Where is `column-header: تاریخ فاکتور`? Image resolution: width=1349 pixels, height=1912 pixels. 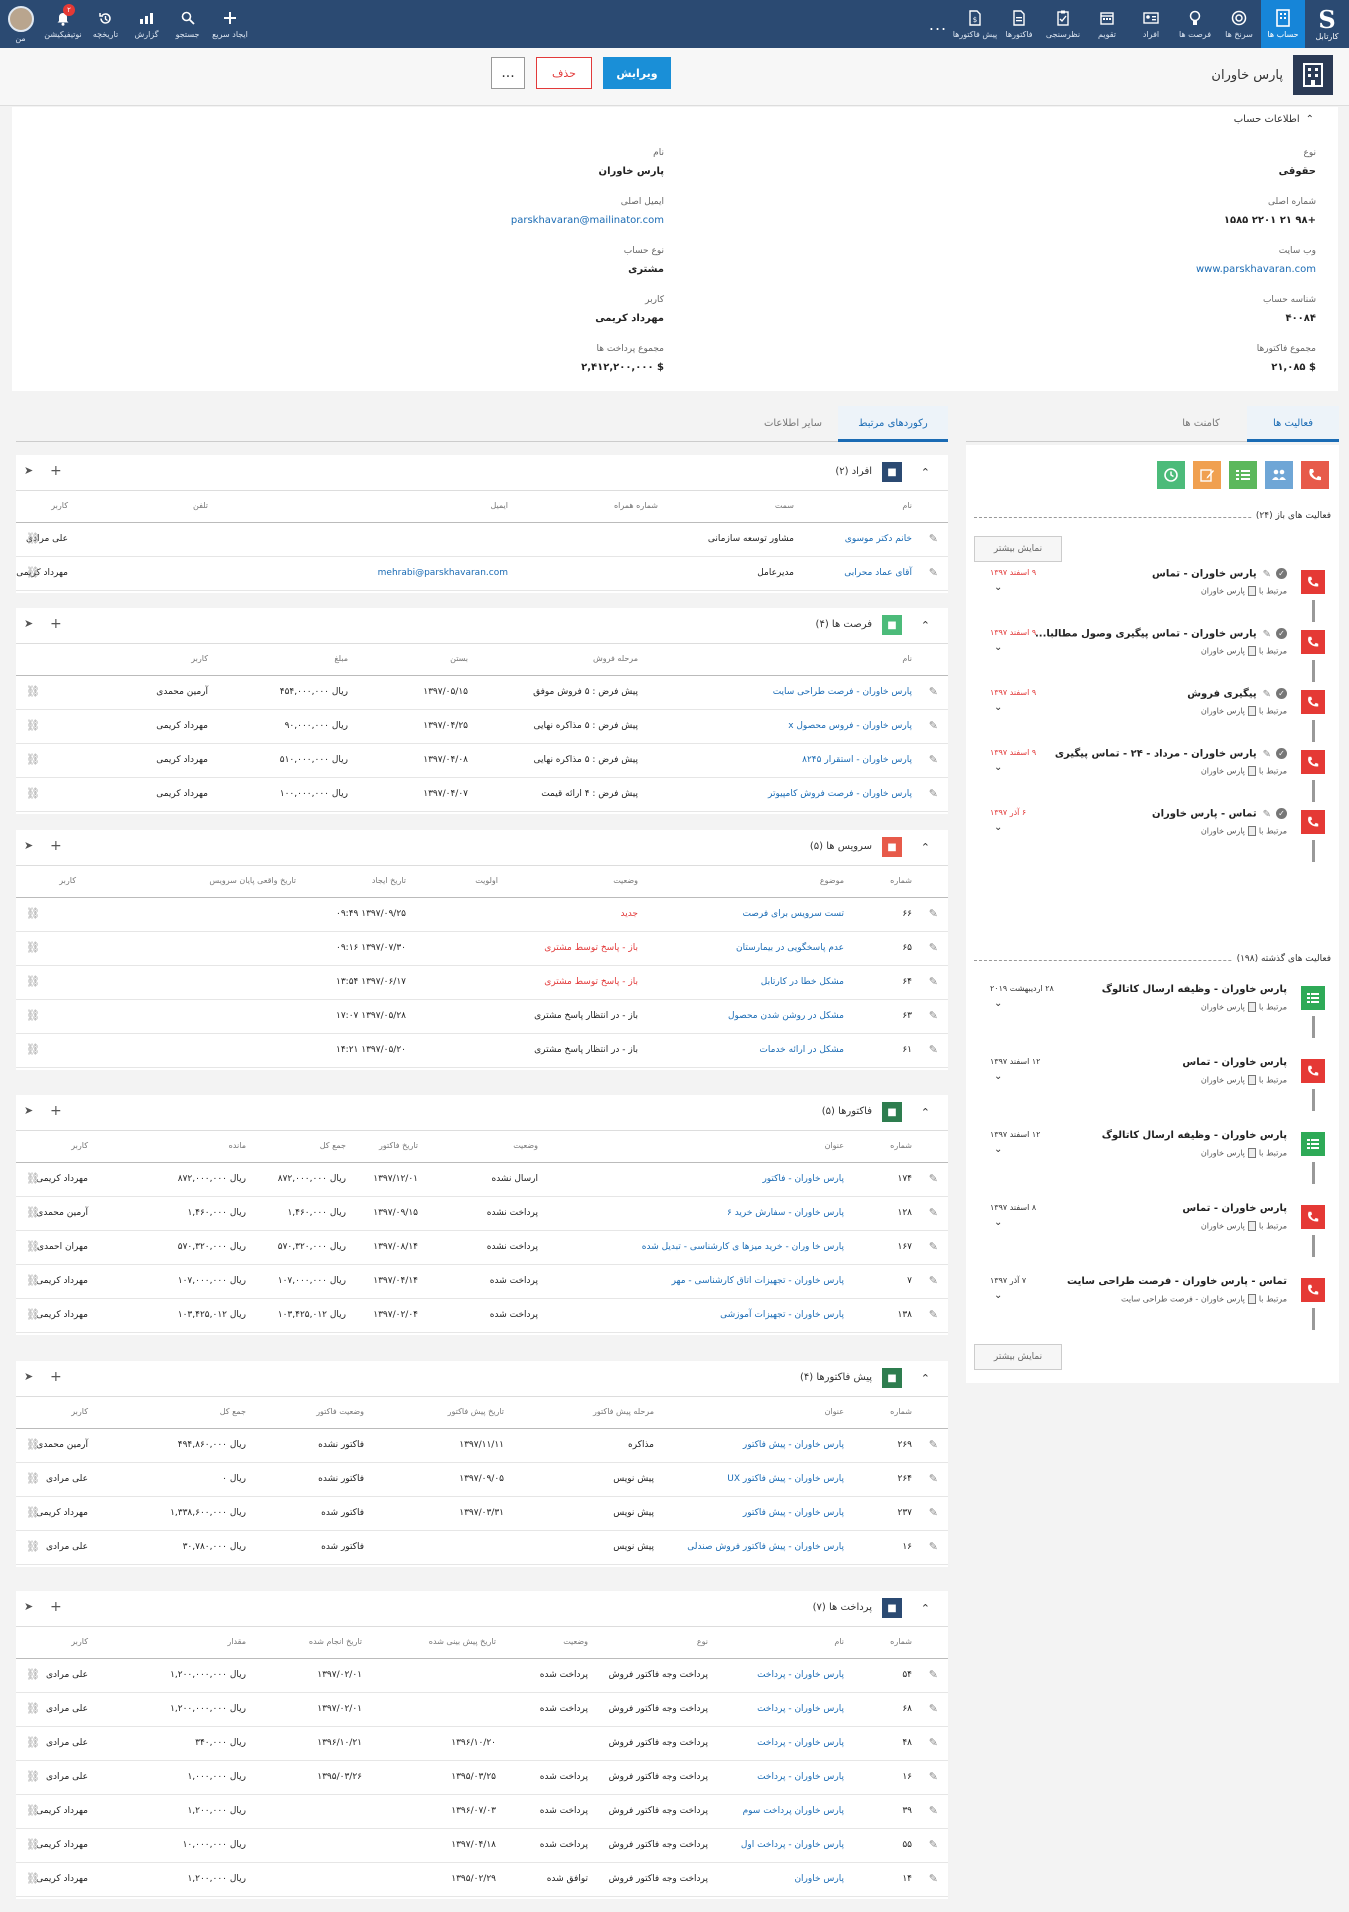
column-header: تاریخ فاکتور is located at coordinates (398, 1145).